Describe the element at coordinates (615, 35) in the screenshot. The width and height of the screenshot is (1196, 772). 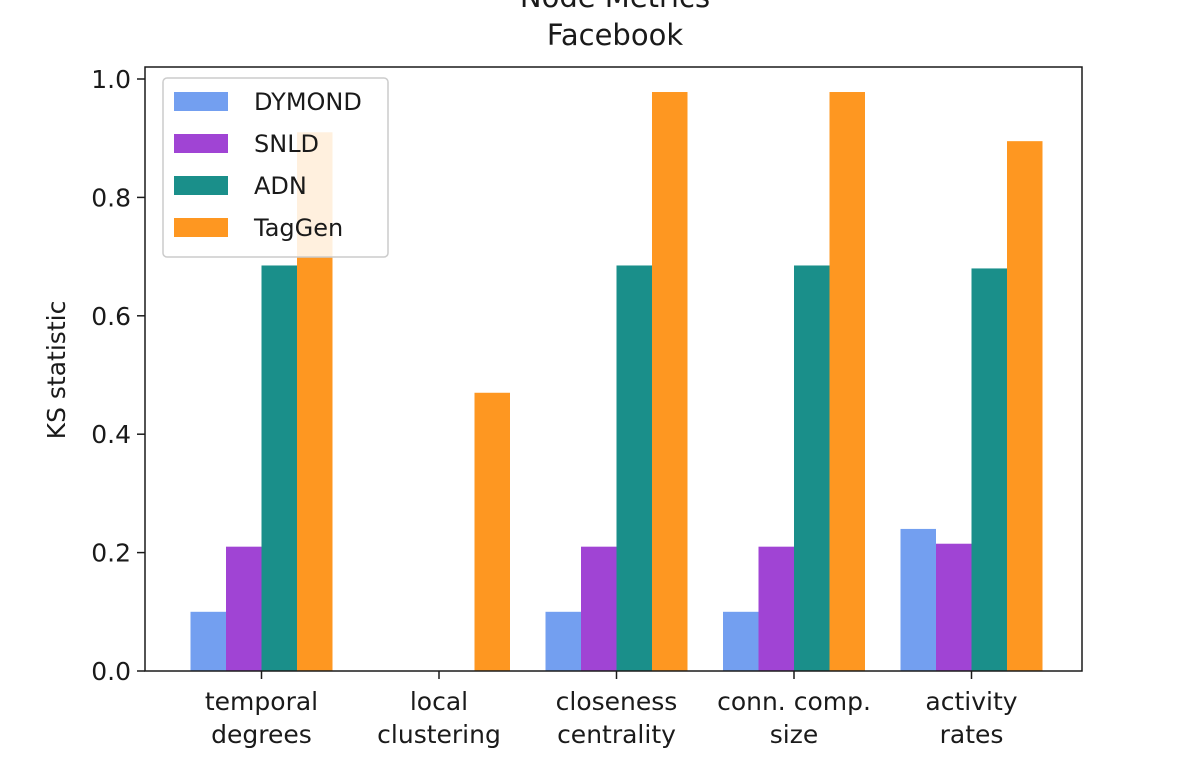
I see `chart-title-line-2: Facebook` at that location.